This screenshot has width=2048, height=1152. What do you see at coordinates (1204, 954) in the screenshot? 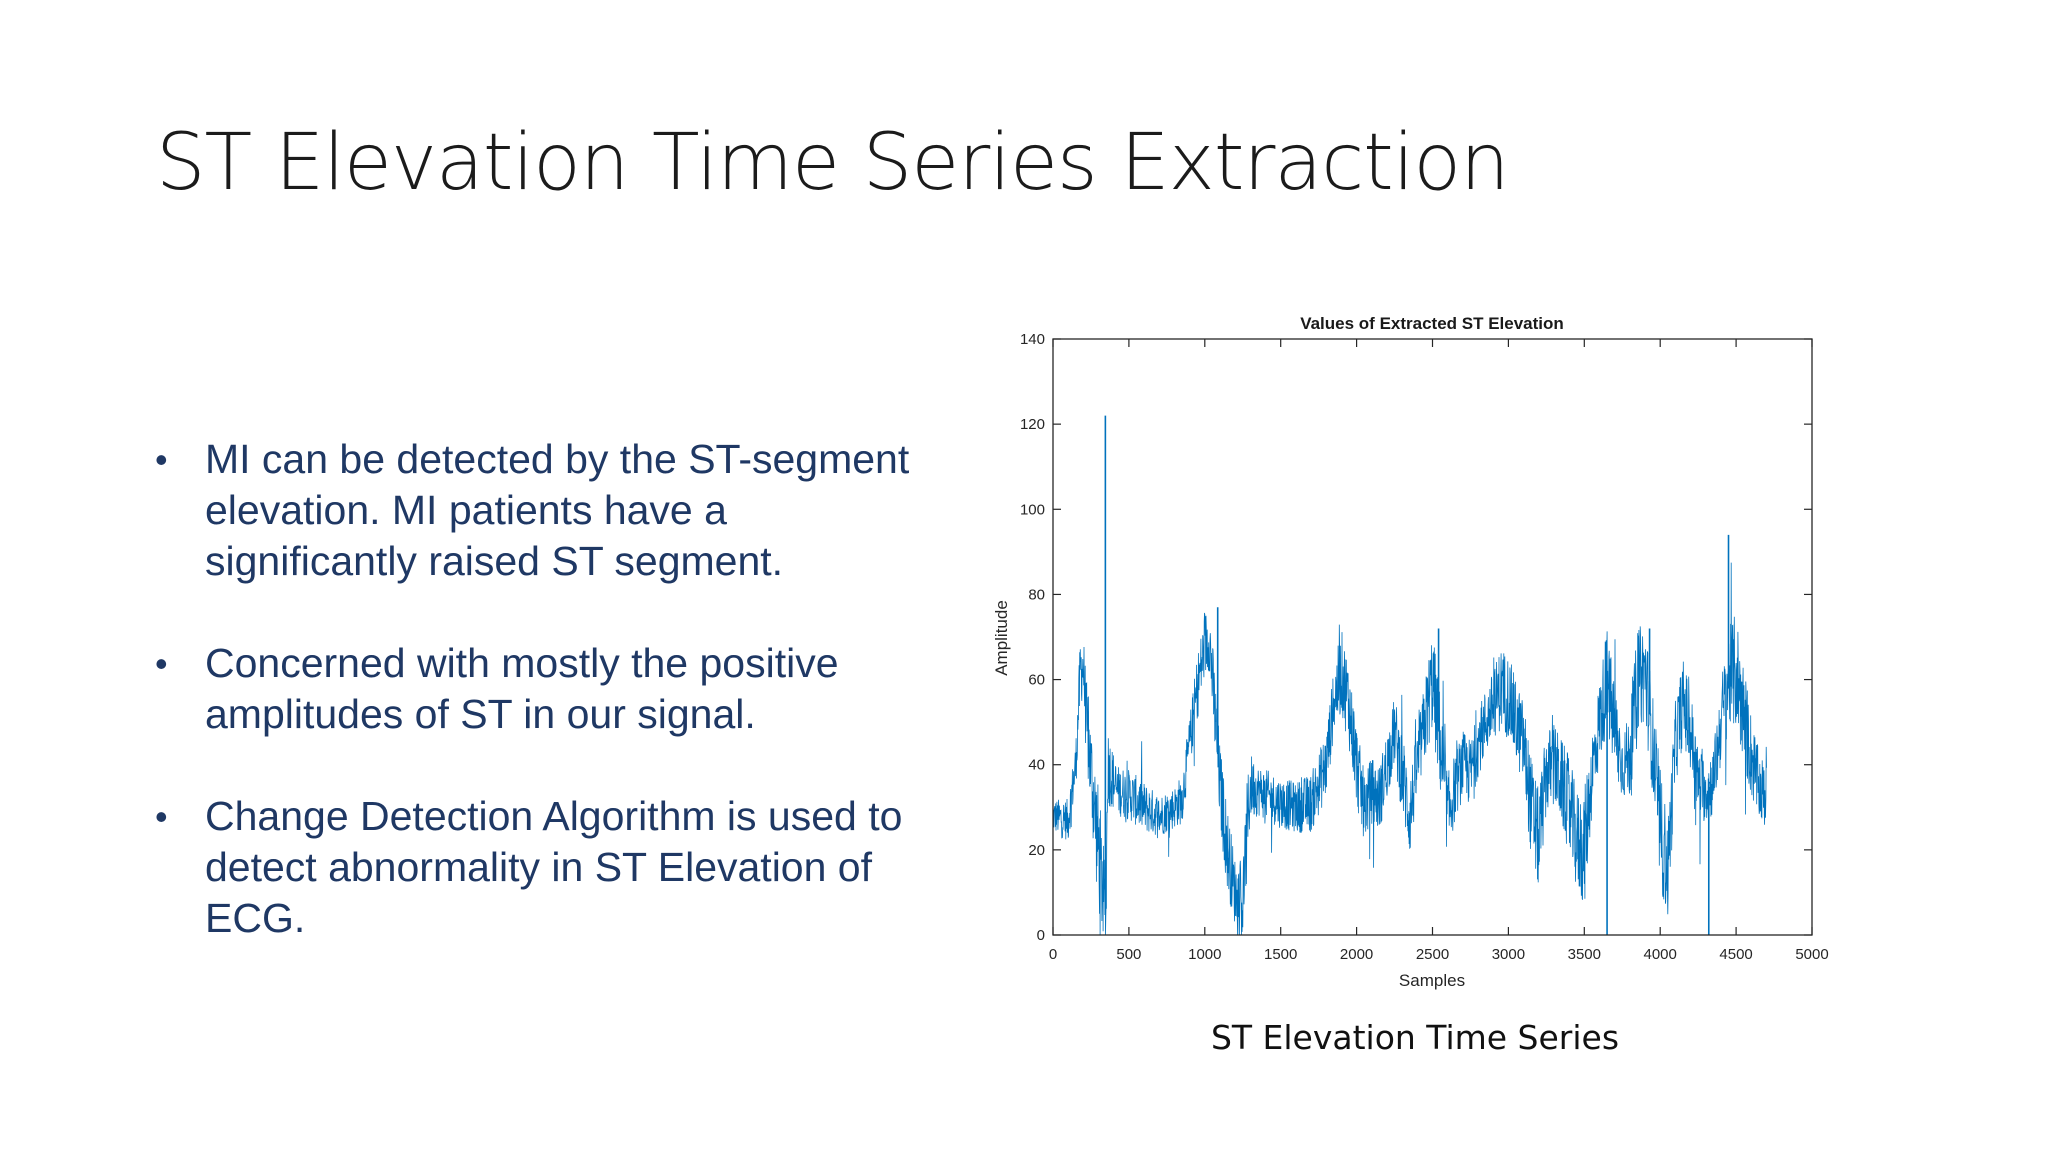
I see `x-tick-label: 1000` at bounding box center [1204, 954].